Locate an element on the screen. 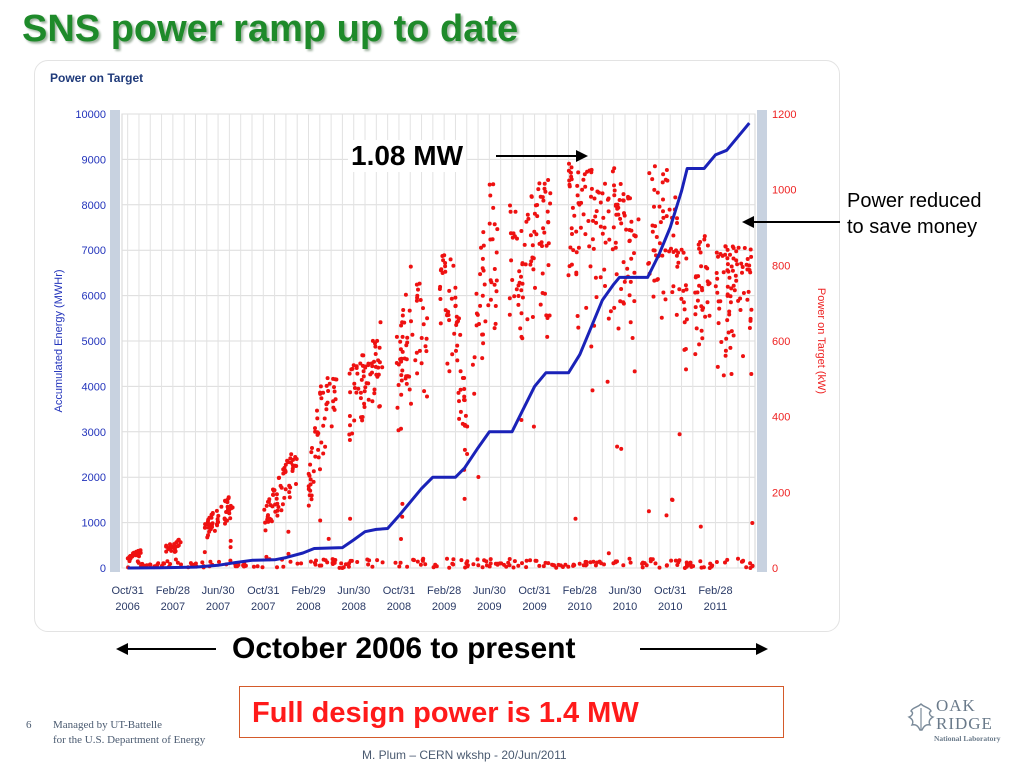 This screenshot has width=1024, height=768. left-tick-label: 9000 is located at coordinates (94, 160).